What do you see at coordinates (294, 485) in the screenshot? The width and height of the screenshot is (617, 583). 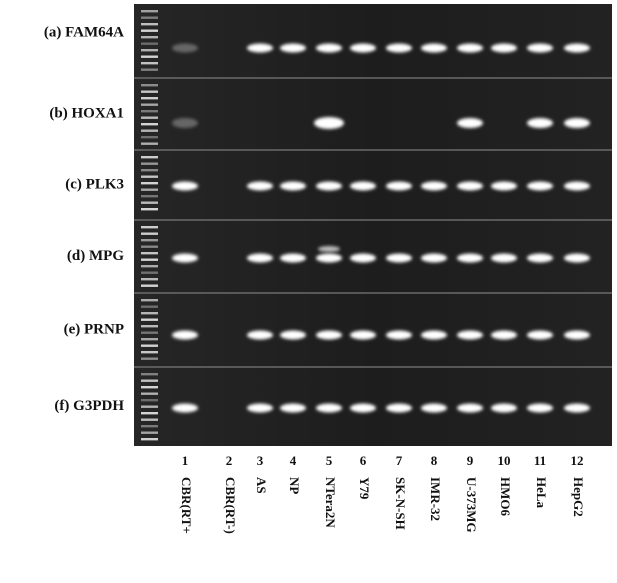 I see `lane-name: NP` at bounding box center [294, 485].